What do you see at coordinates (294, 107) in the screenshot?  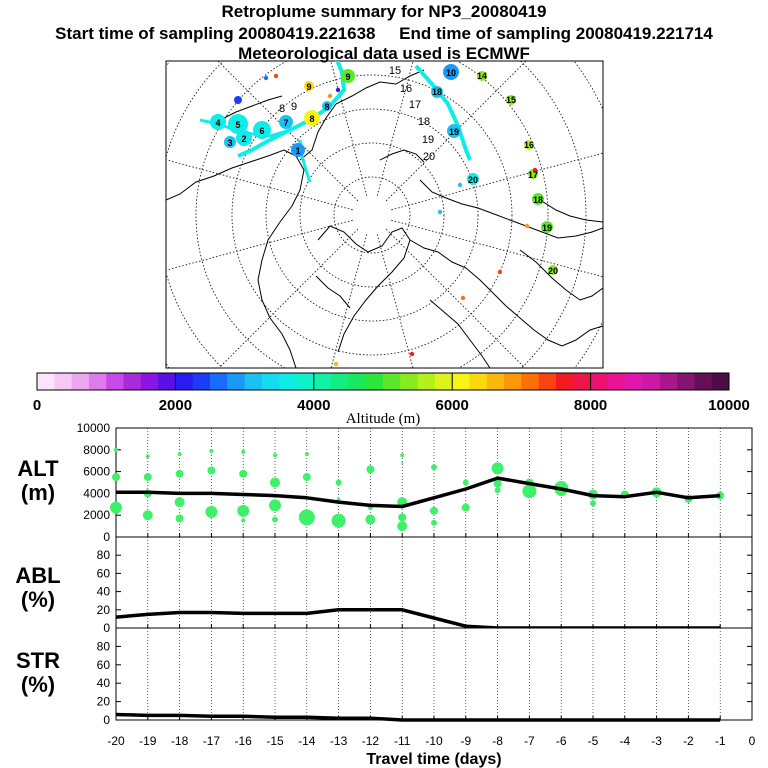 I see `day-label: 9` at bounding box center [294, 107].